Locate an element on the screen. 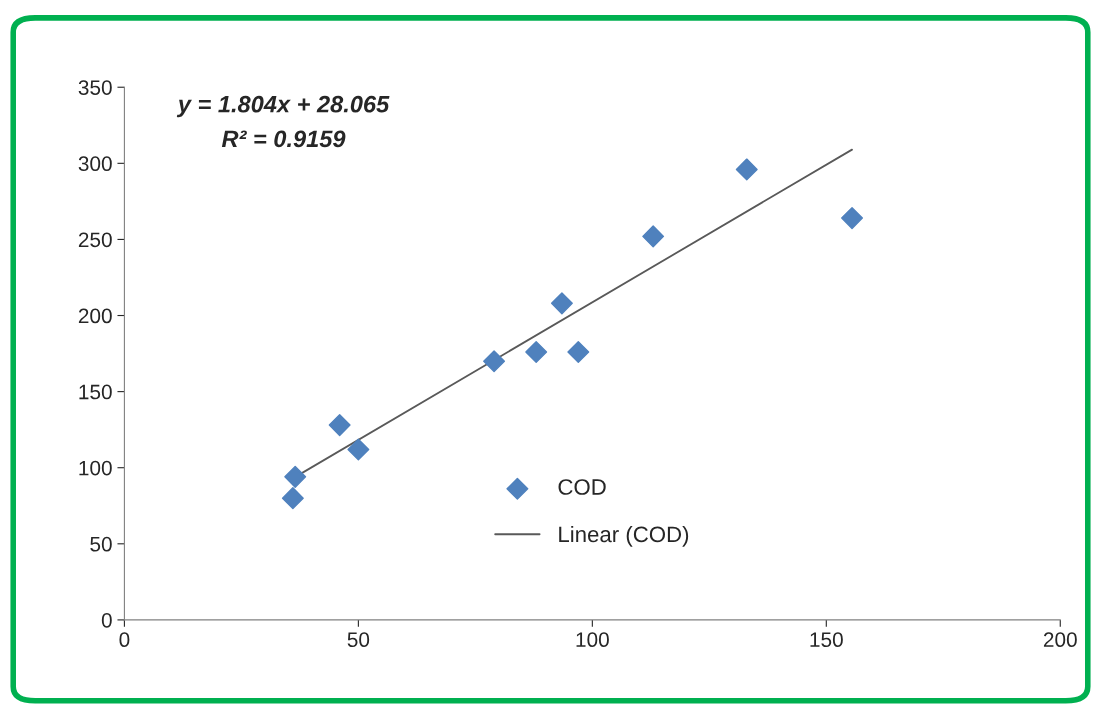  y-tick-label: 300 is located at coordinates (95, 164).